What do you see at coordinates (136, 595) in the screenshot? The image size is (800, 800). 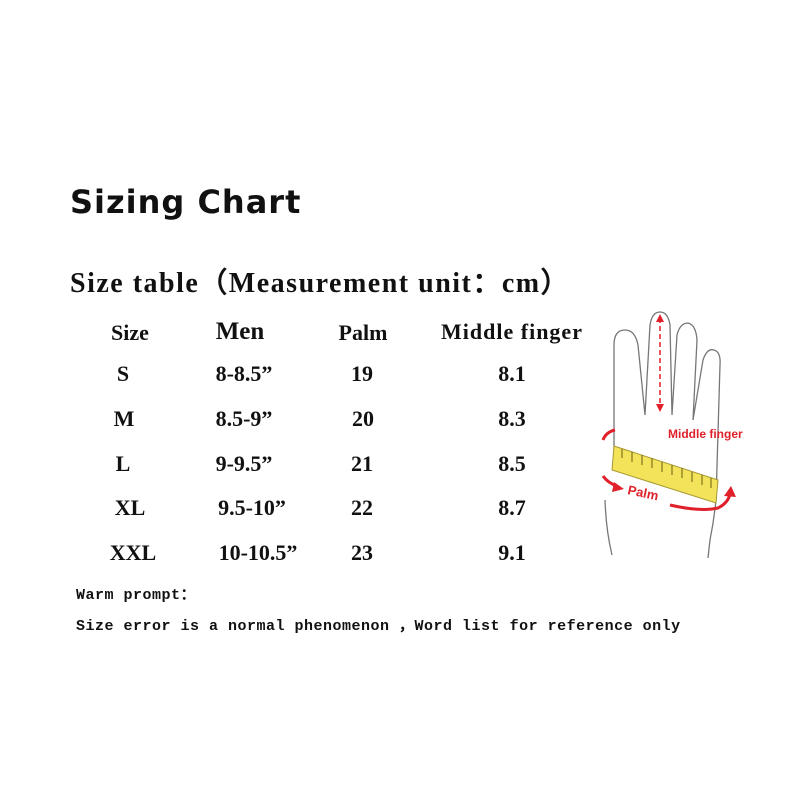 I see `warm-prompt-heading: Warm prompt：` at bounding box center [136, 595].